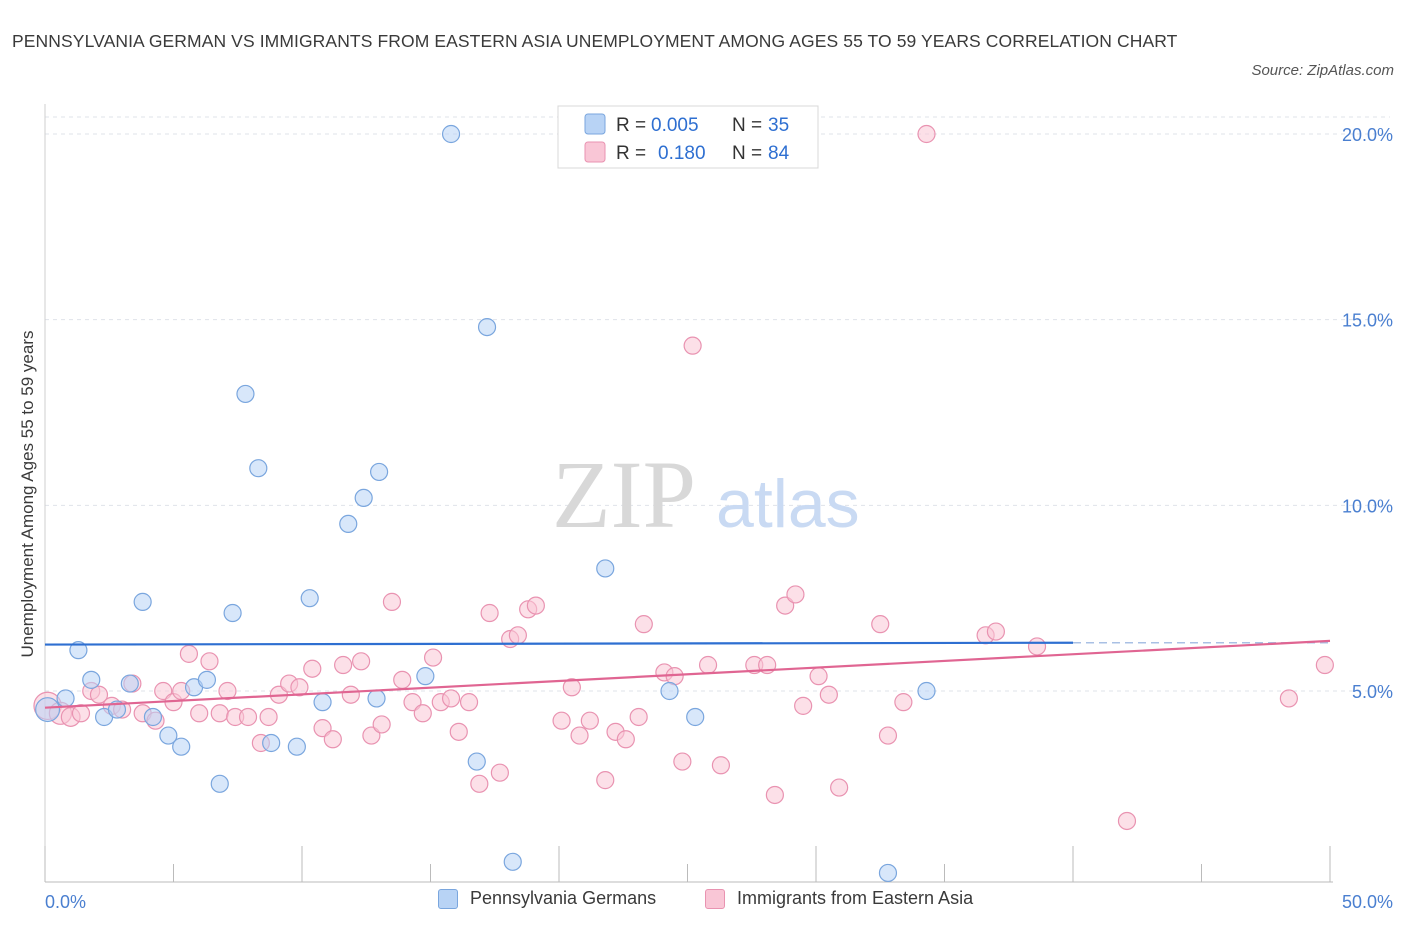 The width and height of the screenshot is (1406, 930). What do you see at coordinates (747, 125) in the screenshot?
I see `legend-n-label-blue: N =` at bounding box center [747, 125].